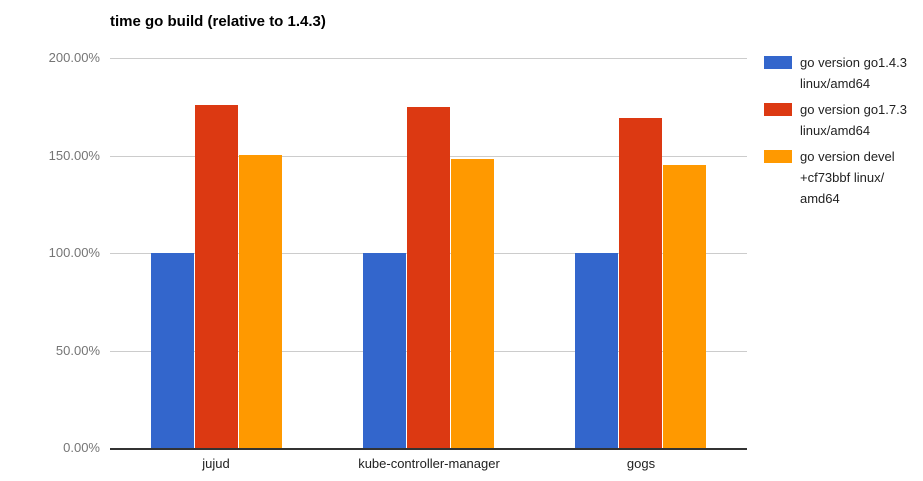 This screenshot has width=923, height=481. Describe the element at coordinates (428, 449) in the screenshot. I see `x-axis-baseline` at that location.